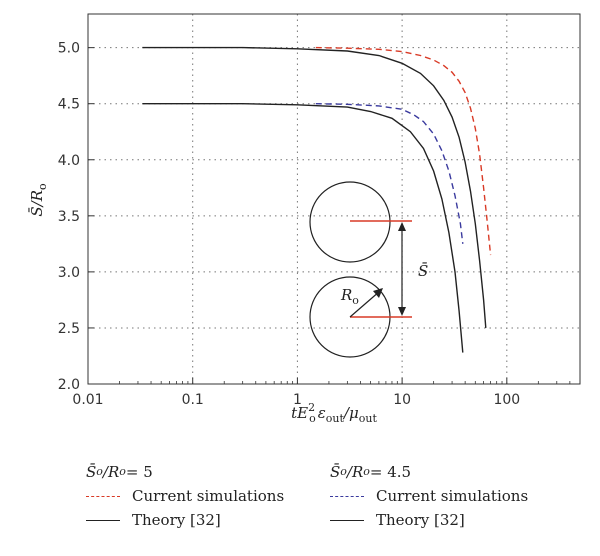 Image resolution: width=600 pixels, height=556 pixels. Describe the element at coordinates (103, 520) in the screenshot. I see `legend-swatch-black-solid` at that location.